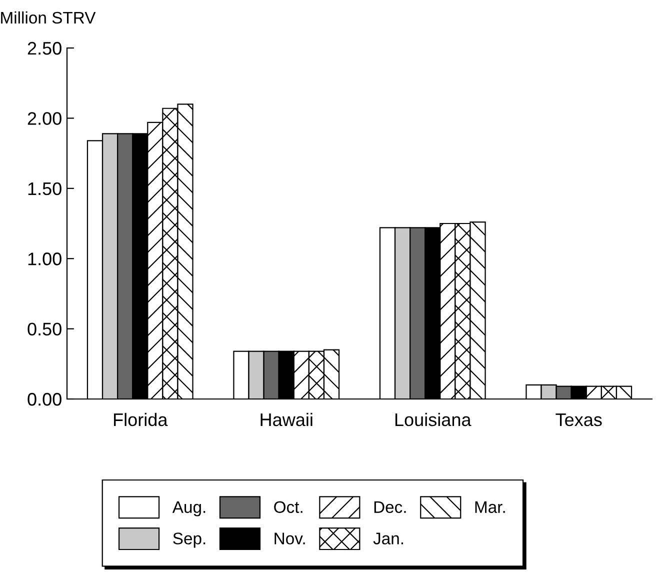  Describe the element at coordinates (45, 118) in the screenshot. I see `y-tick-label: 2.00` at that location.